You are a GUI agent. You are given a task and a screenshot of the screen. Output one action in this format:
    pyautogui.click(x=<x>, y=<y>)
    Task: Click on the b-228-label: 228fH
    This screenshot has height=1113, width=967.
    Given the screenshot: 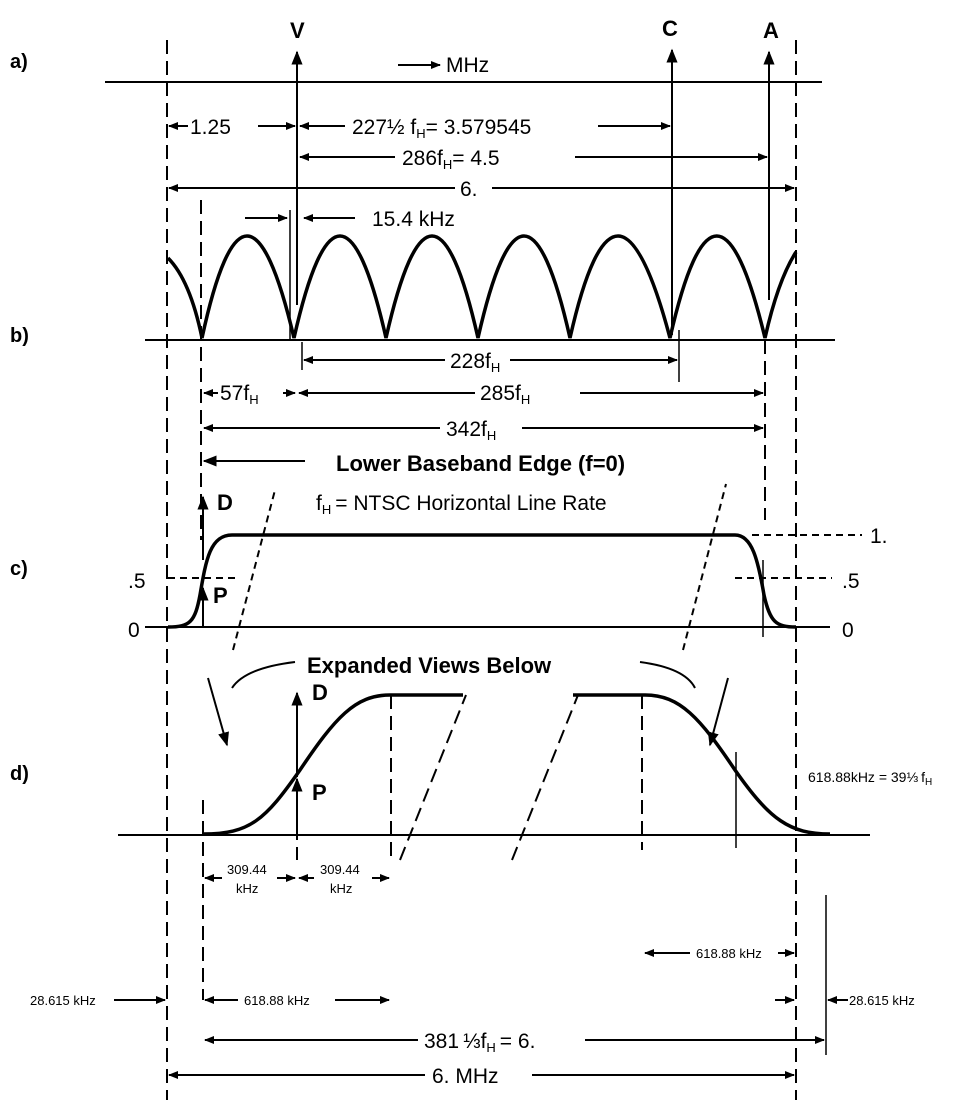 What is the action you would take?
    pyautogui.click(x=475, y=362)
    